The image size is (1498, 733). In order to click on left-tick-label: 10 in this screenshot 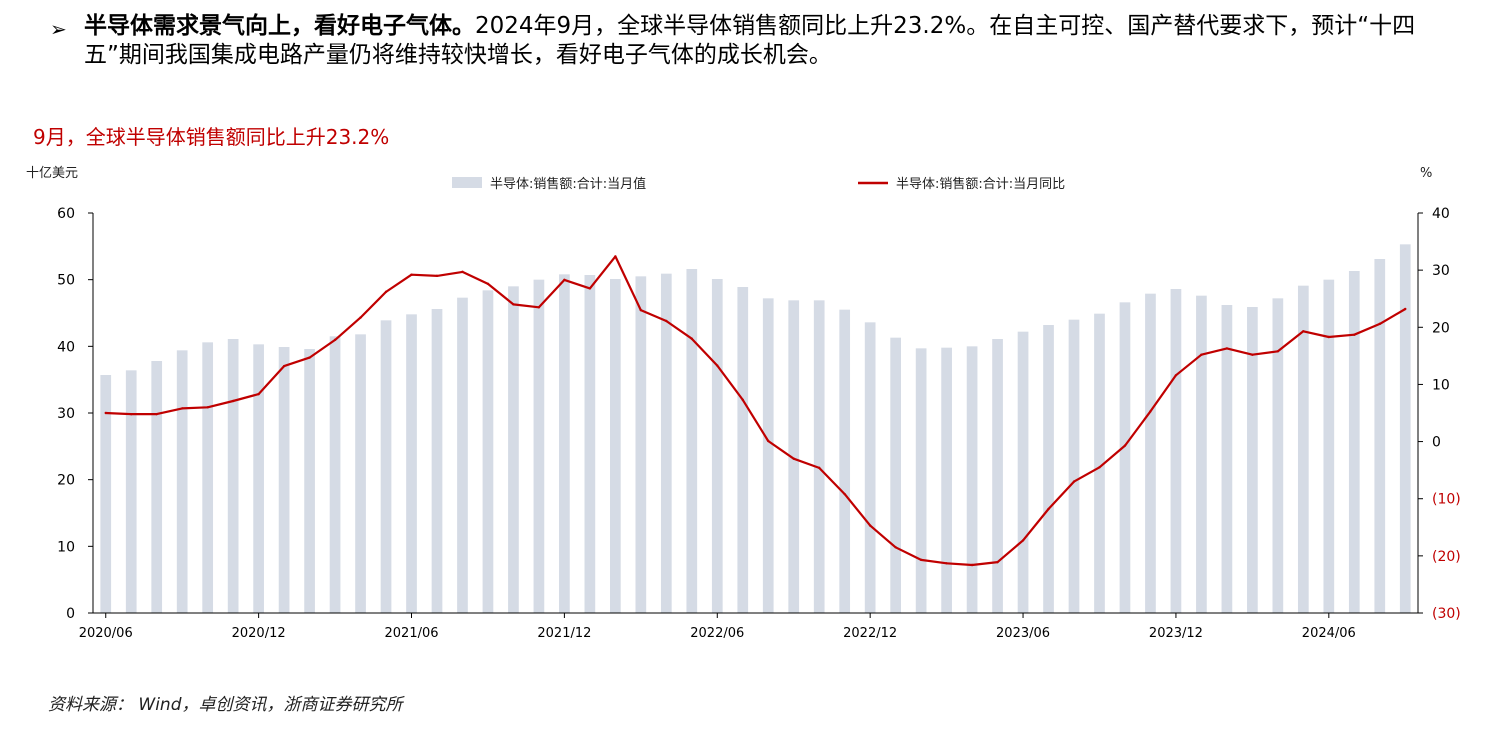, I will do `click(66, 547)`.